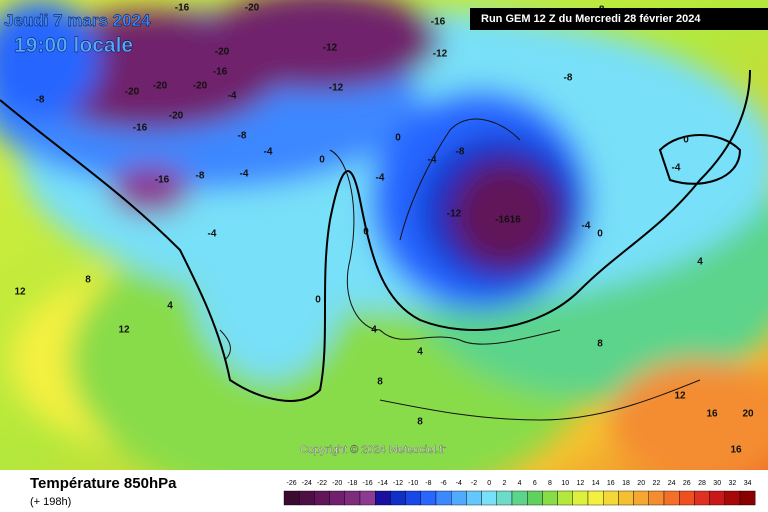 Image resolution: width=768 pixels, height=512 pixels. Describe the element at coordinates (337, 483) in the screenshot. I see `scale-label: -20` at that location.